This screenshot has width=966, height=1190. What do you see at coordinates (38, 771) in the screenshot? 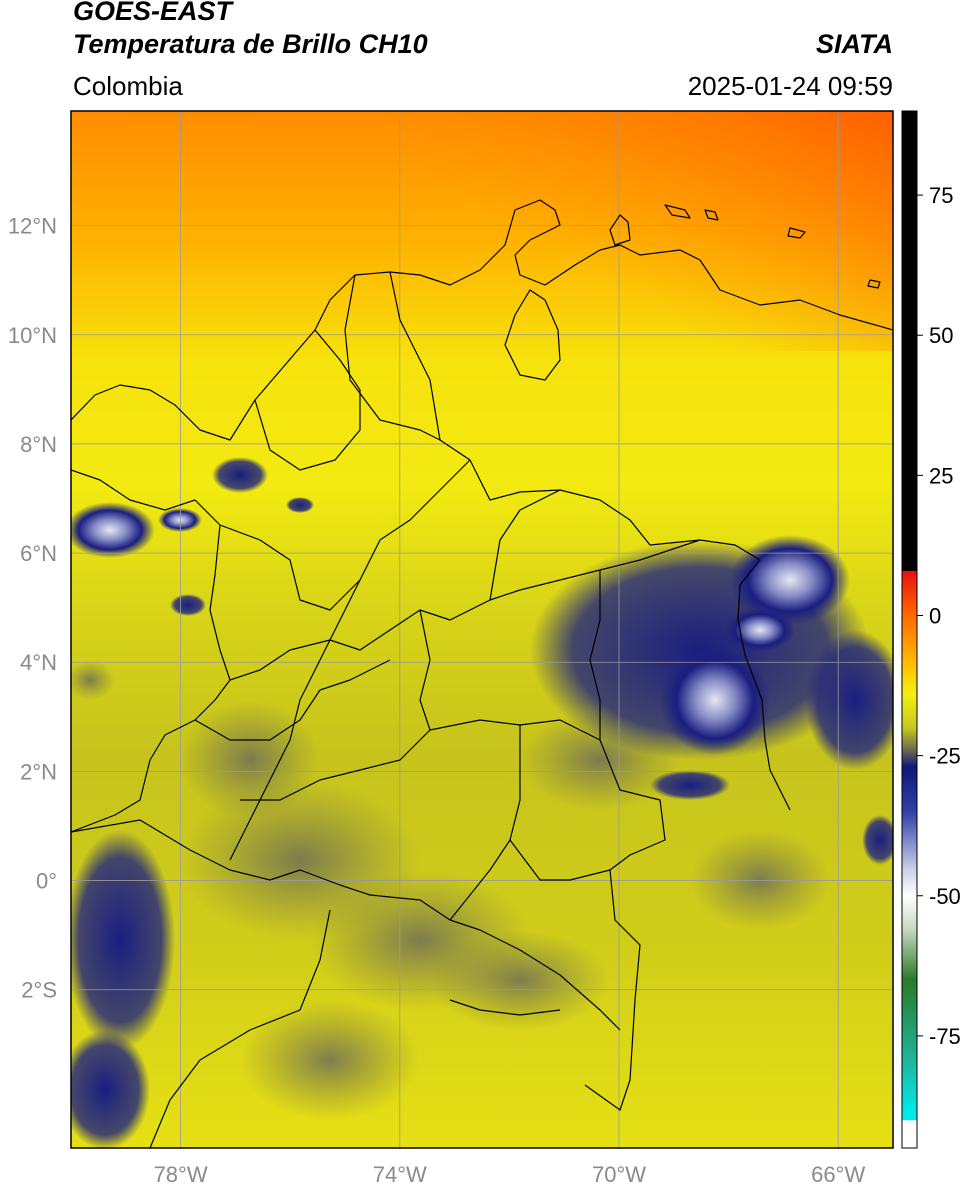
I see `lat-tick-label: 2°N` at bounding box center [38, 771].